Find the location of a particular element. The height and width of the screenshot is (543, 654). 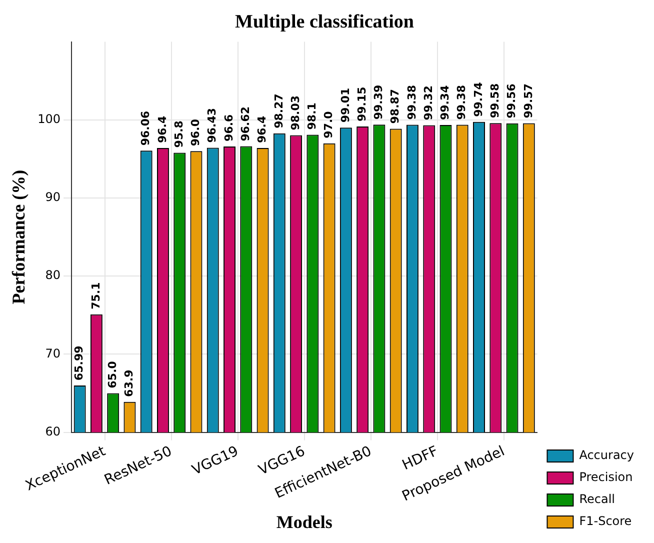

data-label: 97.0 is located at coordinates (329, 124).